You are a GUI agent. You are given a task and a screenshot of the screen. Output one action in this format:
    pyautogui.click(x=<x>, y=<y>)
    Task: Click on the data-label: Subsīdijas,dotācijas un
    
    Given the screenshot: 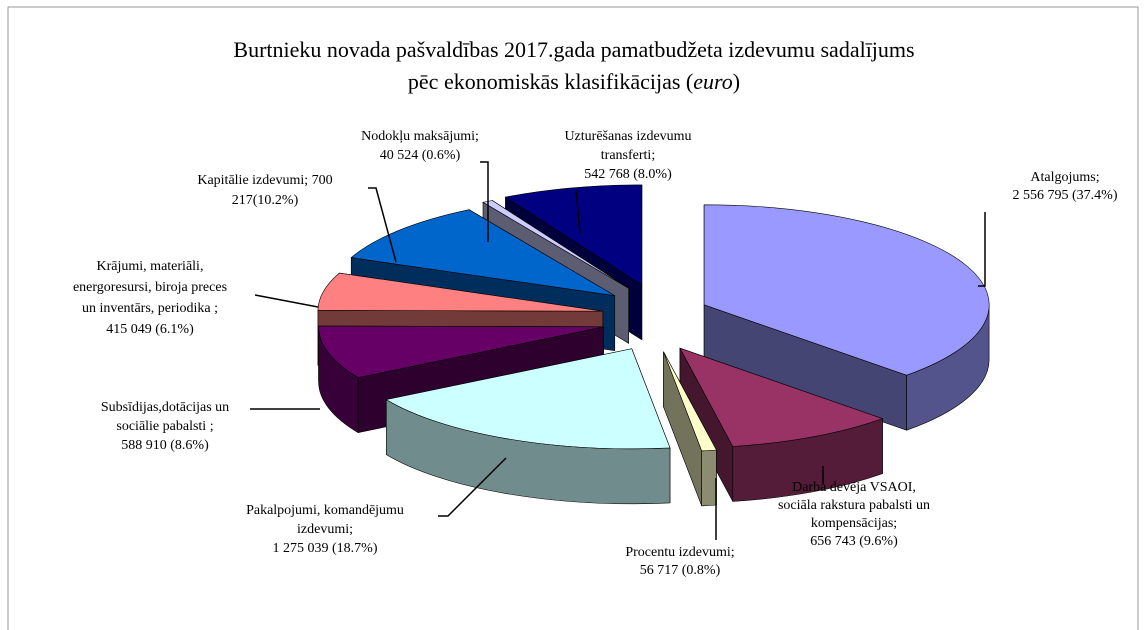 What is the action you would take?
    pyautogui.click(x=165, y=407)
    